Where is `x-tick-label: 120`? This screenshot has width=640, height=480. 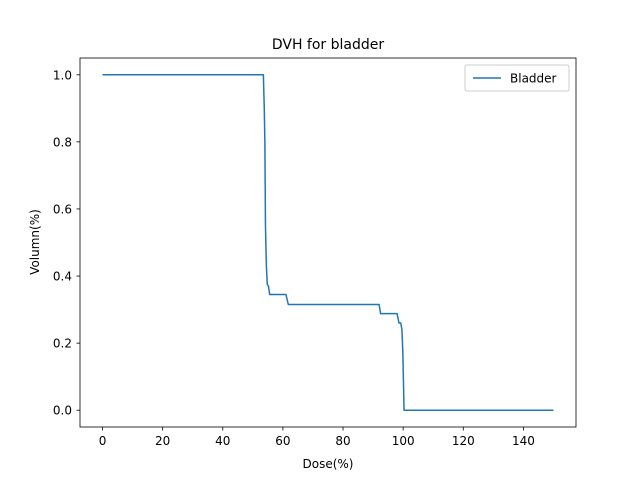 x-tick-label: 120 is located at coordinates (463, 441).